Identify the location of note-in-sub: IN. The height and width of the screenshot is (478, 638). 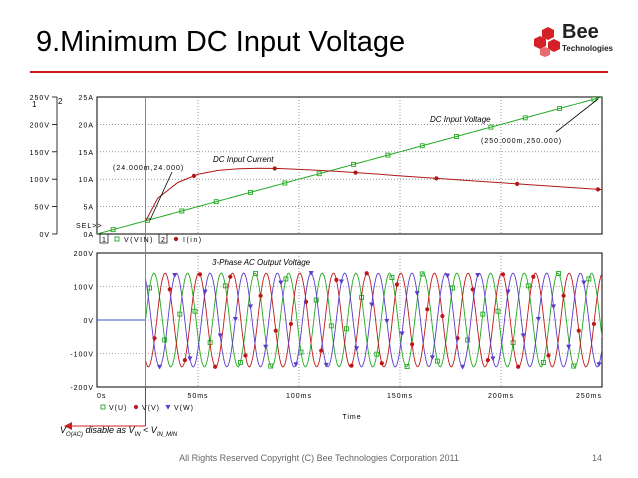
(137, 434).